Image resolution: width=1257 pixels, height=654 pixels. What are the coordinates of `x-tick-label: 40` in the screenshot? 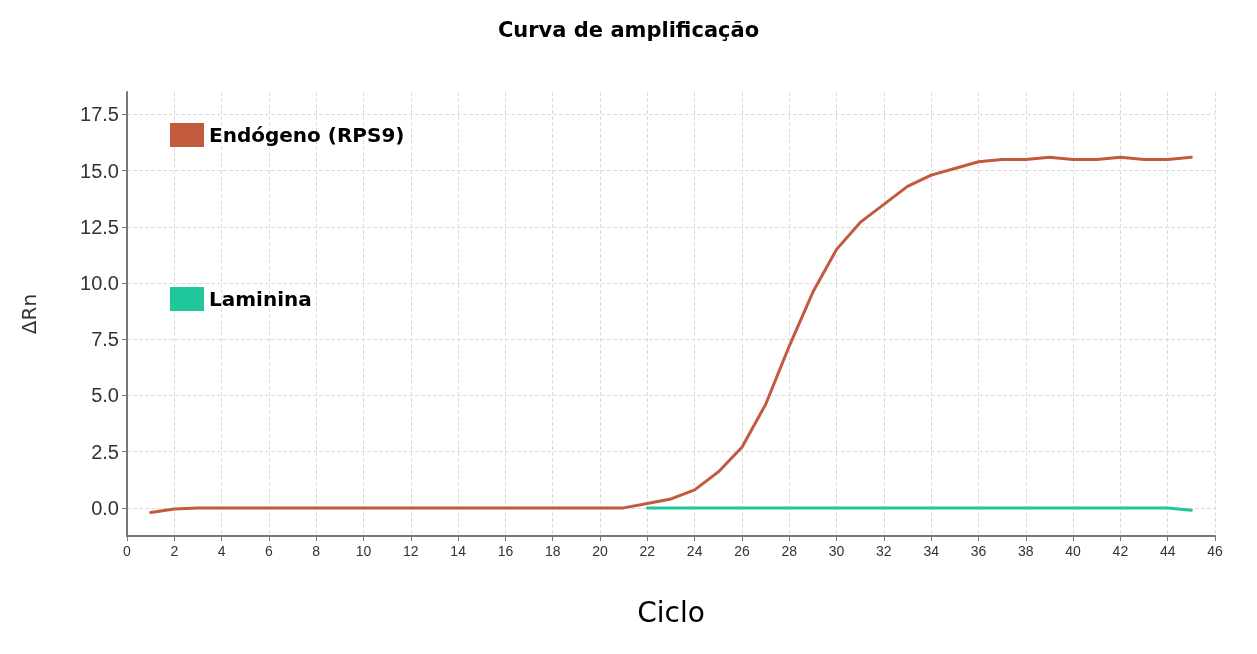 It's located at (1073, 551).